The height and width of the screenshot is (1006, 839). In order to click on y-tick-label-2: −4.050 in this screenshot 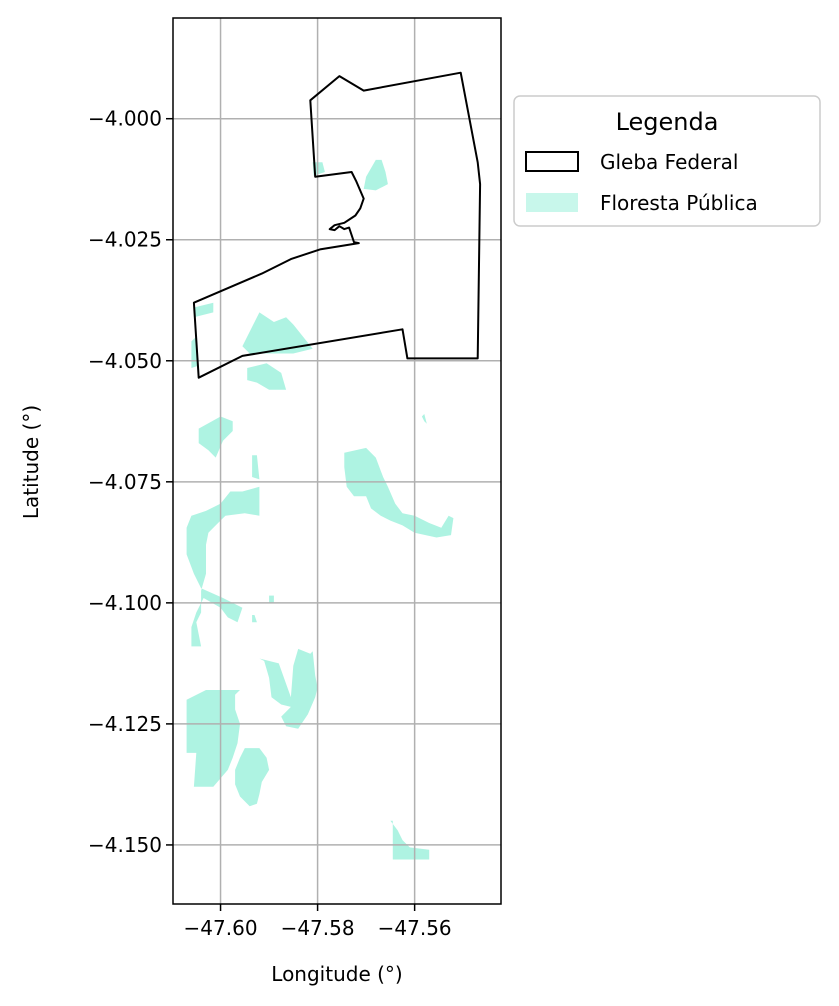, I will do `click(125, 361)`.